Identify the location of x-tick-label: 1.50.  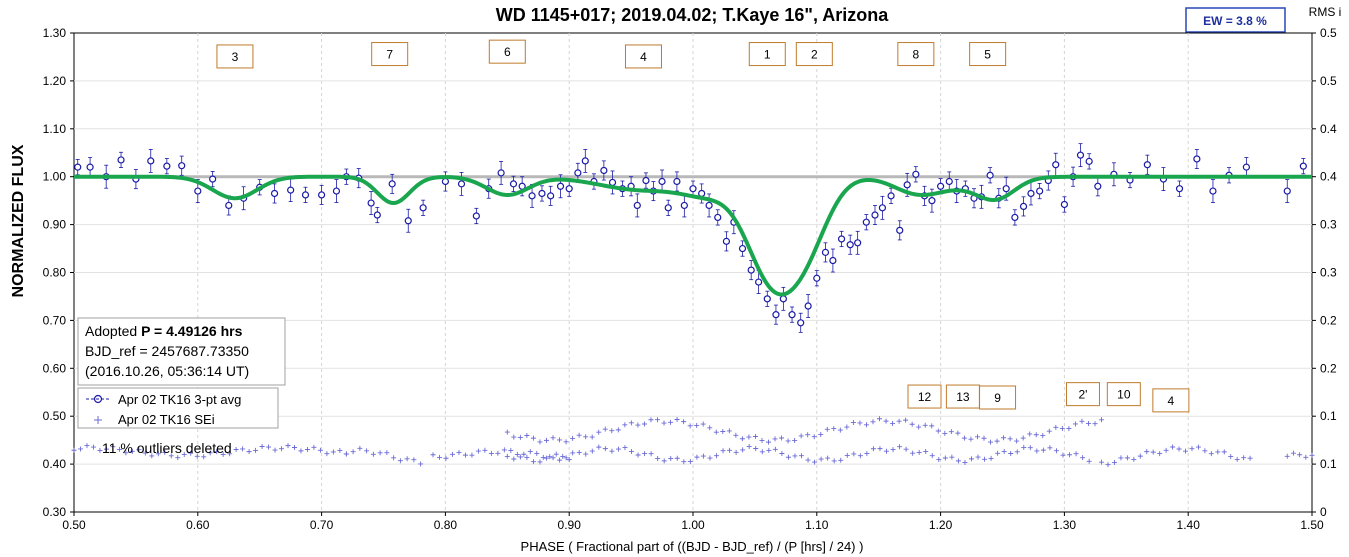
(1312, 525).